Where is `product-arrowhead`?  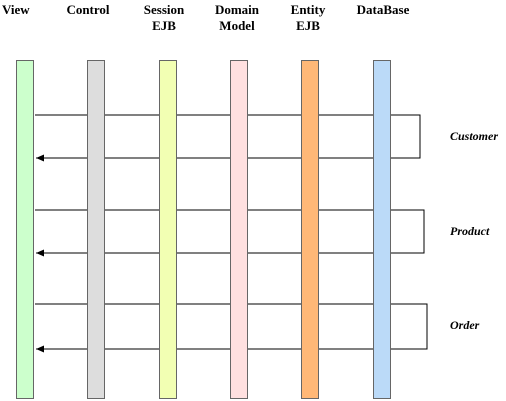 product-arrowhead is located at coordinates (40, 253).